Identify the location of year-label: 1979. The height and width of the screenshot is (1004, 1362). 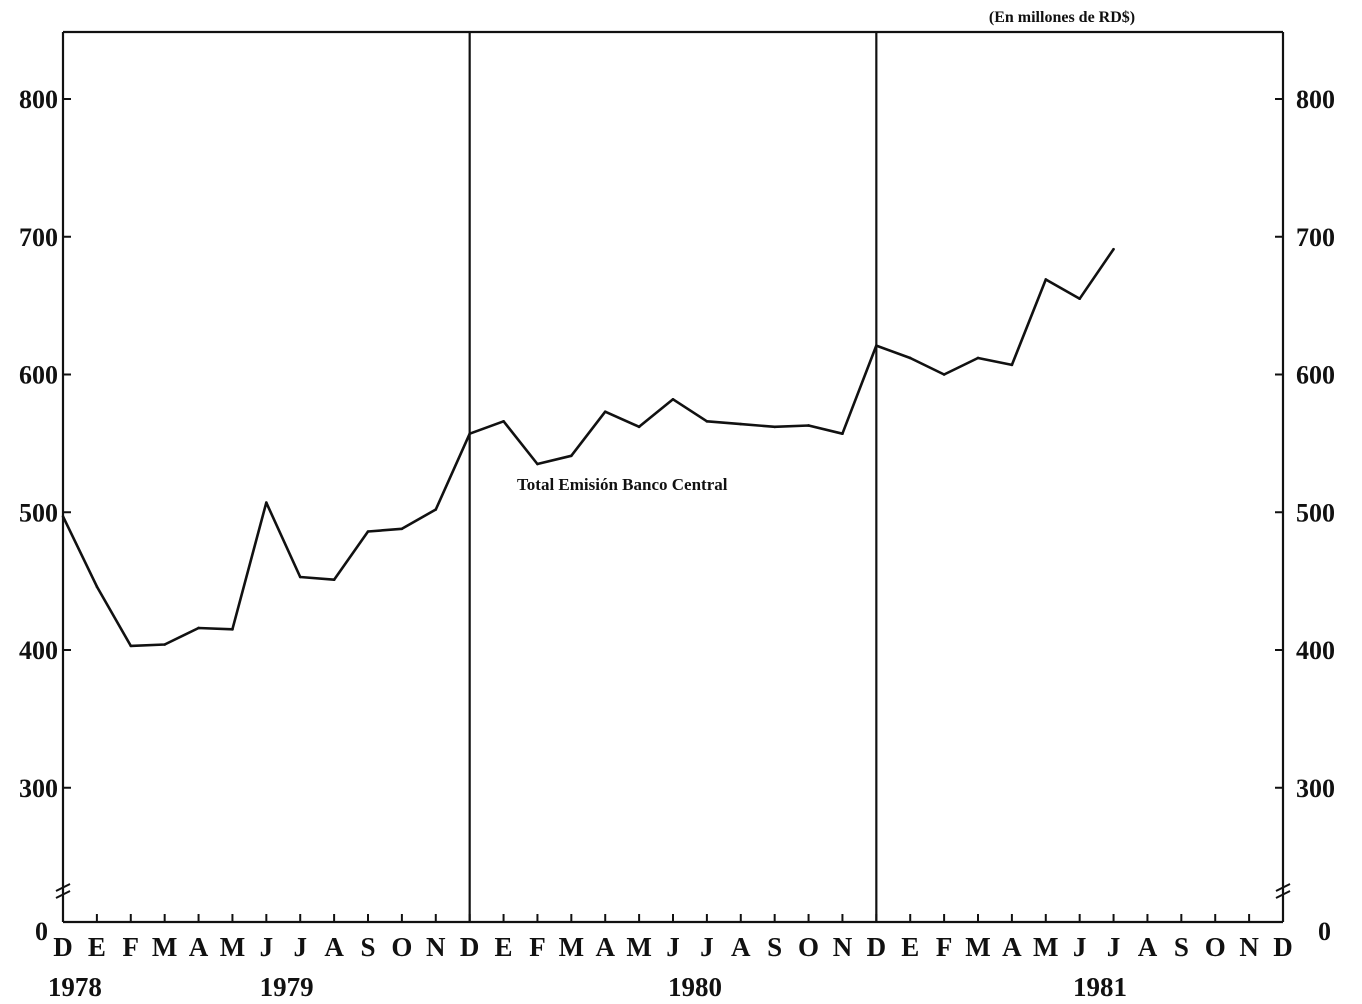
(287, 987).